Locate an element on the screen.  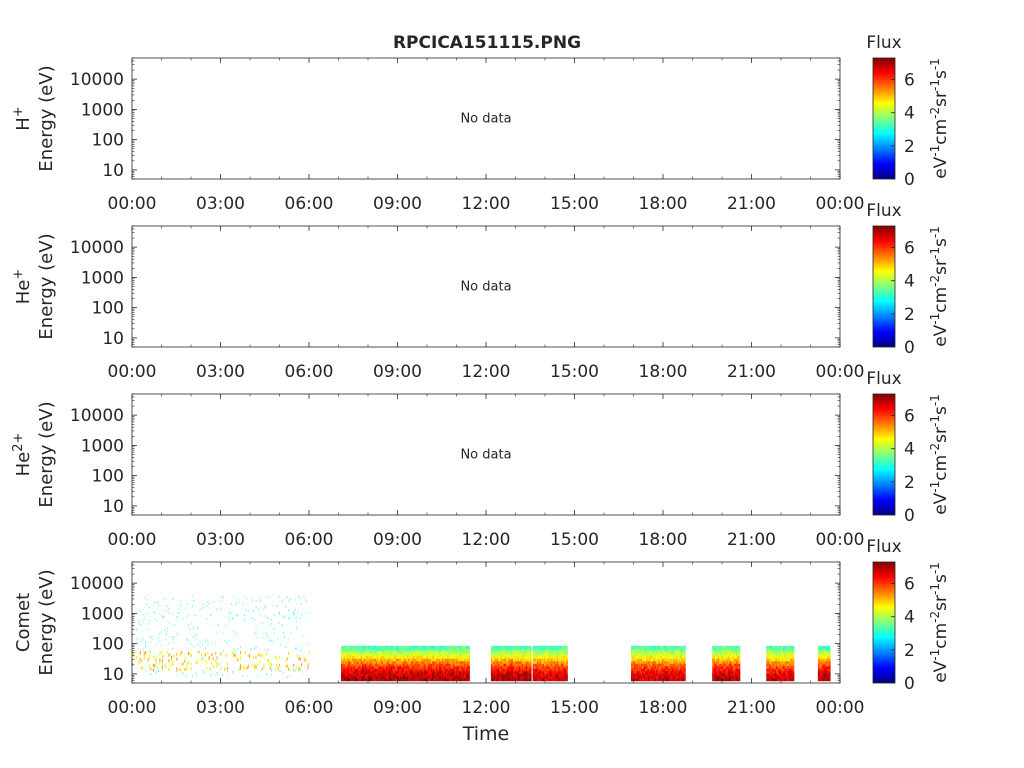
heatmap-segment is located at coordinates (658, 663).